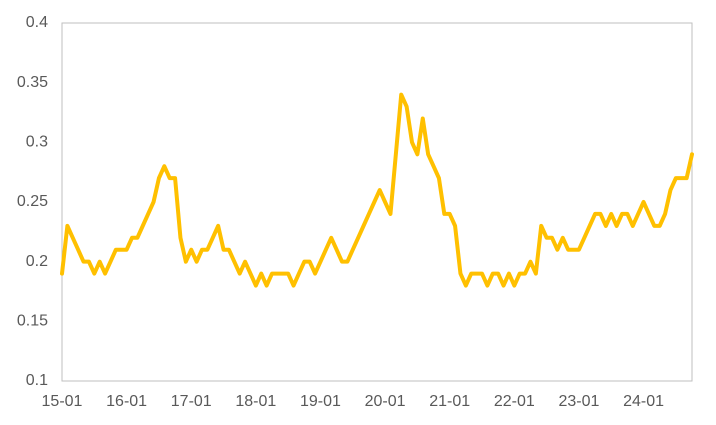 The height and width of the screenshot is (425, 716). I want to click on x-tick-label: 22-01, so click(514, 401).